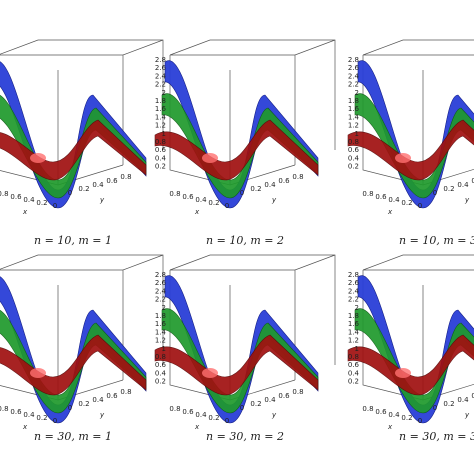  I want to click on y-tick-label: 0.8, so click(125, 177).